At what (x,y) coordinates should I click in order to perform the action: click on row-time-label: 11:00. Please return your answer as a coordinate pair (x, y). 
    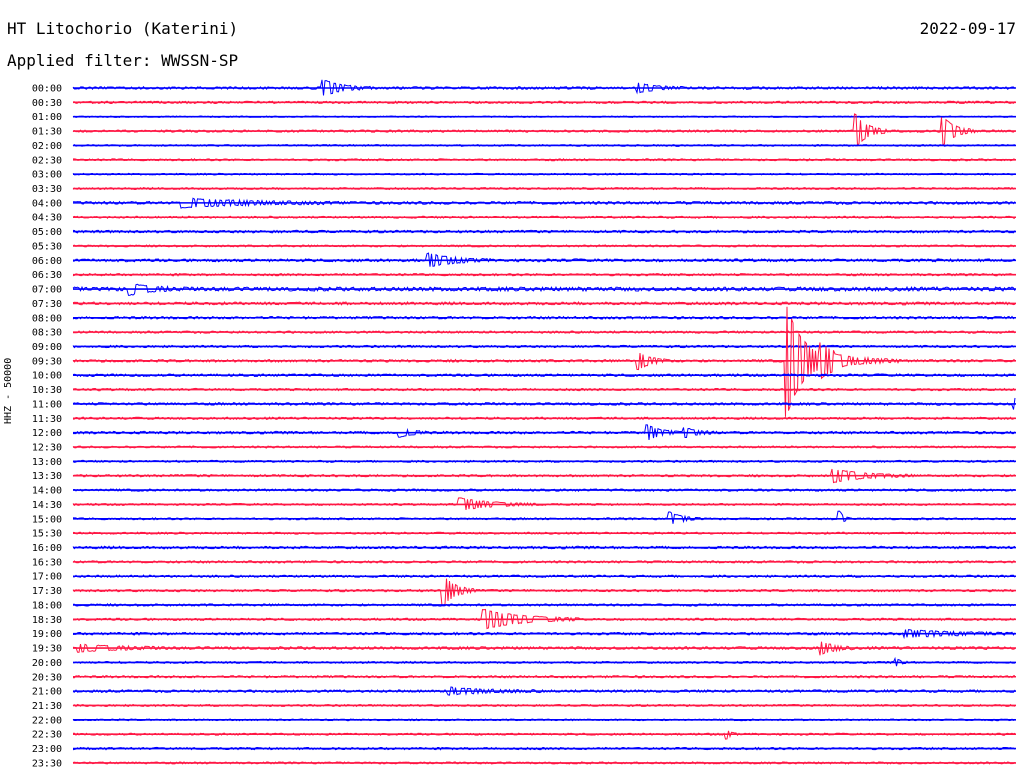
    Looking at the image, I should click on (47, 404).